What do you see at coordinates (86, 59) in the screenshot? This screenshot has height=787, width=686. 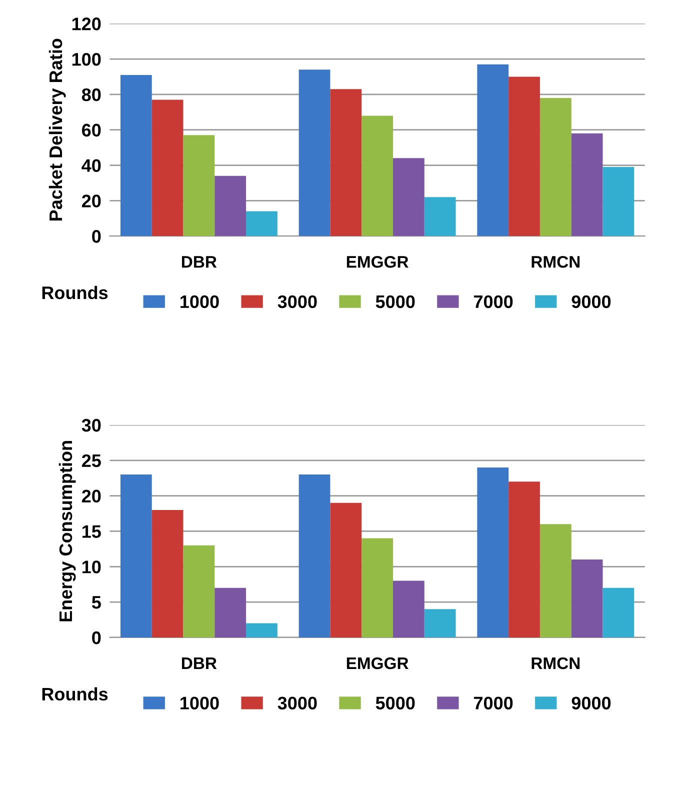 I see `y-tick-label: 100` at bounding box center [86, 59].